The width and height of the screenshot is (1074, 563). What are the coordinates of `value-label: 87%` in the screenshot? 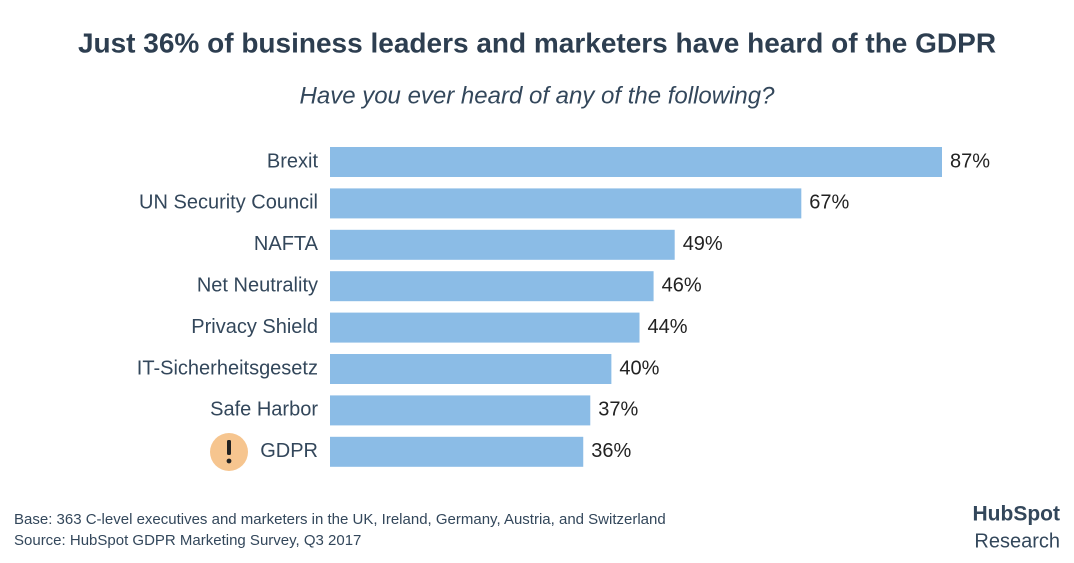 It's located at (970, 161).